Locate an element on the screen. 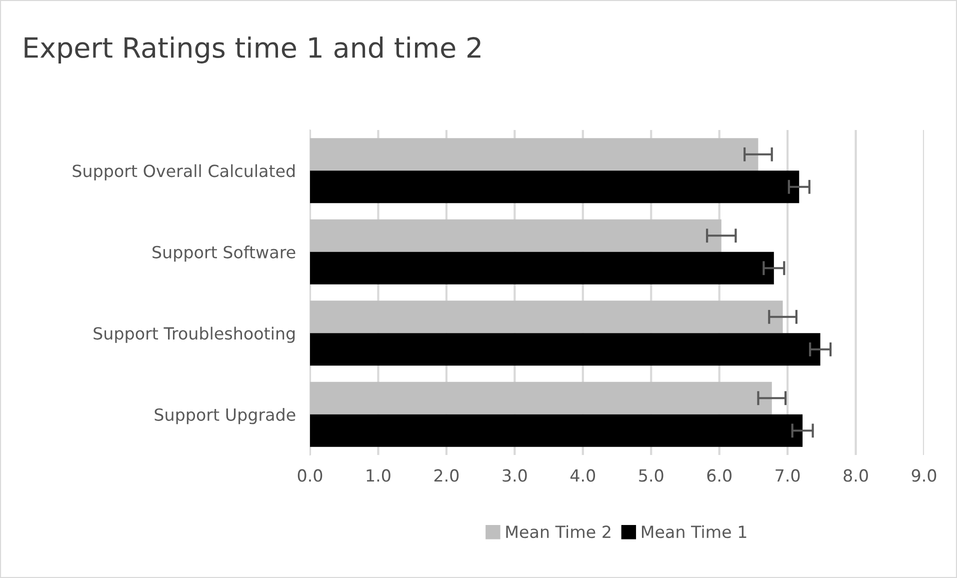 Image resolution: width=957 pixels, height=578 pixels. x-tick-label: 6.0 is located at coordinates (719, 475).